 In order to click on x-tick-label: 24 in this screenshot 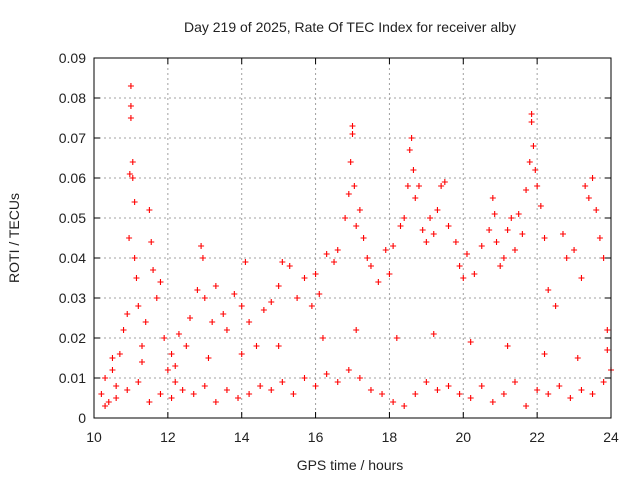, I will do `click(611, 437)`.